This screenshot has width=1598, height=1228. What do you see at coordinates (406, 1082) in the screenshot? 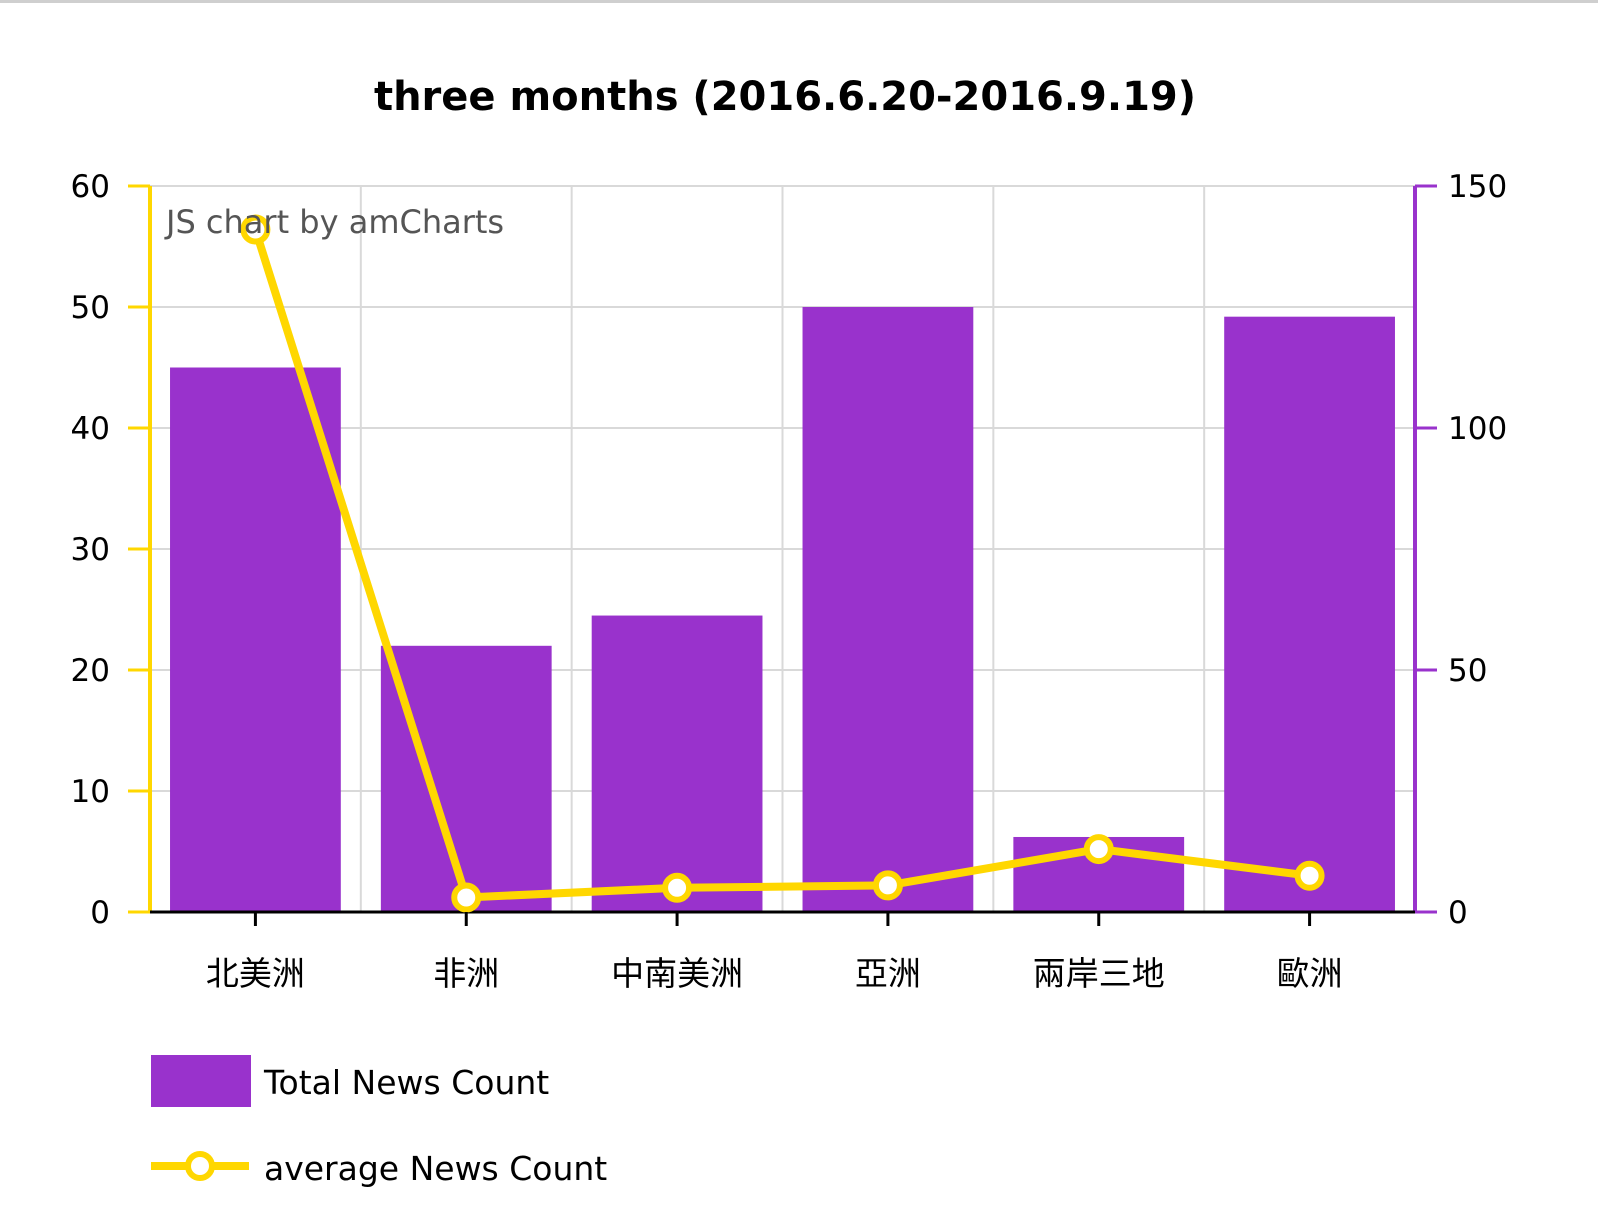
I see `legend-label-total: Total News Count` at bounding box center [406, 1082].